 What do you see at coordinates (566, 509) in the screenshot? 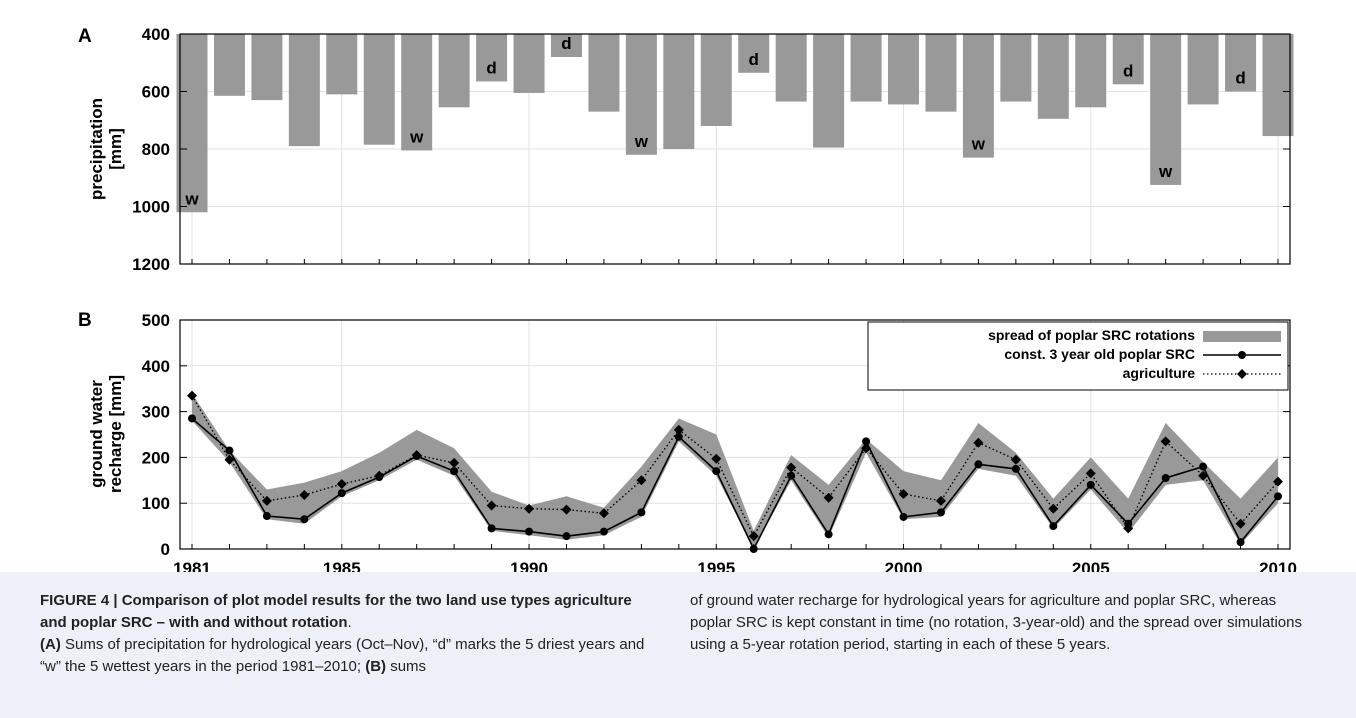
I see `agriculture-point-1991` at bounding box center [566, 509].